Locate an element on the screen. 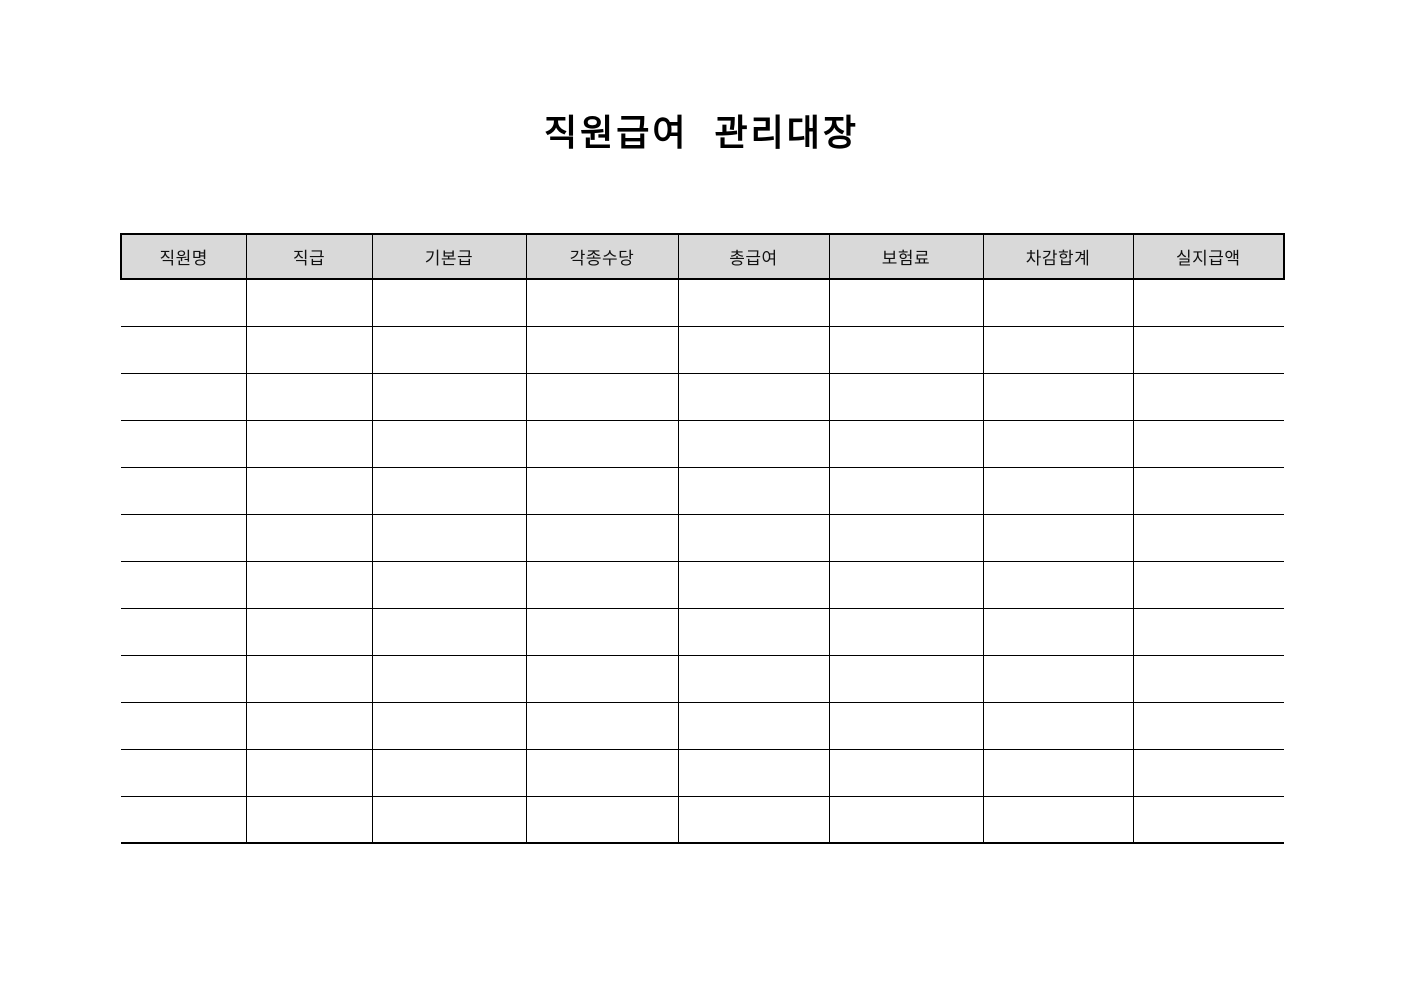 Image resolution: width=1403 pixels, height=992 pixels. column-header-base-salary: 기본급 is located at coordinates (449, 256).